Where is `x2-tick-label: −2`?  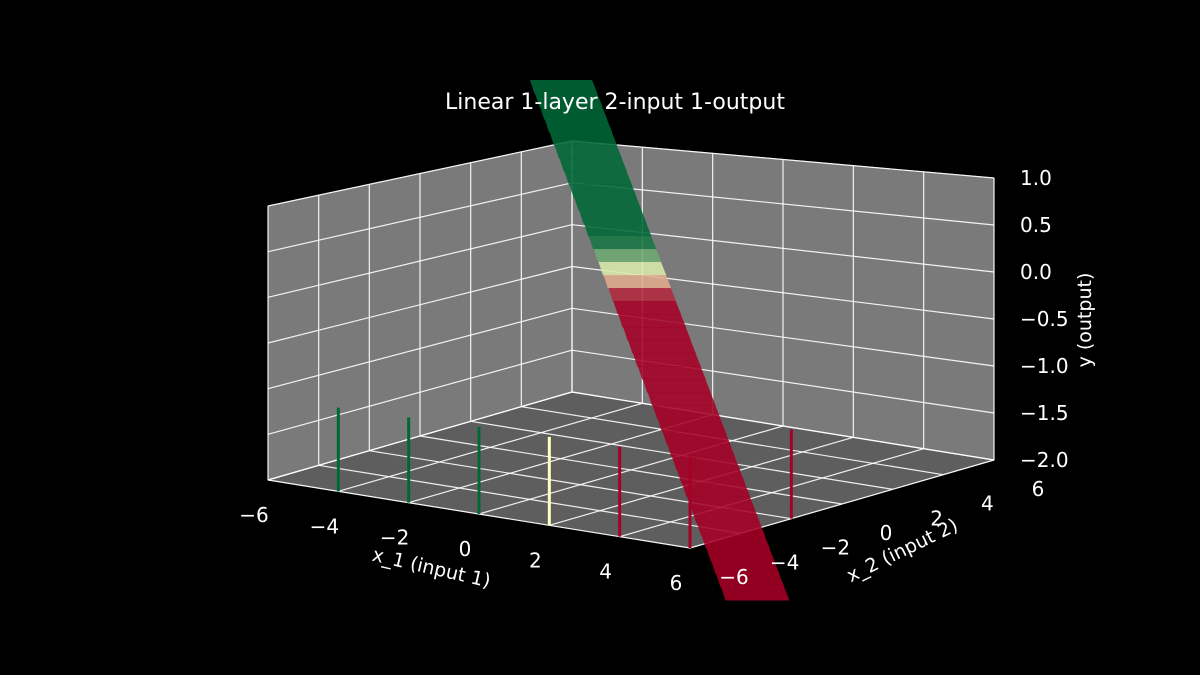 x2-tick-label: −2 is located at coordinates (835, 548).